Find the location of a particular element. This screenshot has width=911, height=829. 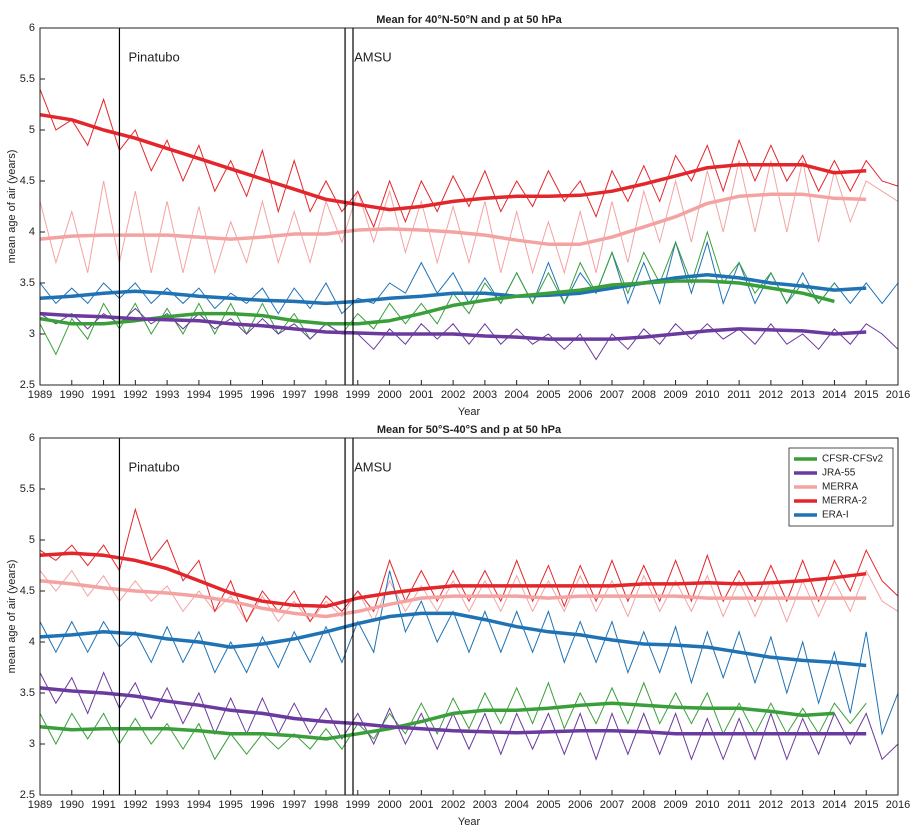

legend-label: MERRA is located at coordinates (840, 487).